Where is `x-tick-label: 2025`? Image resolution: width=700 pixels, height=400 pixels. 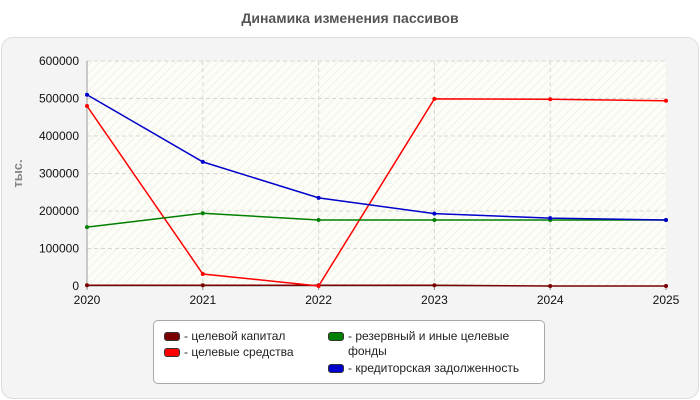
x-tick-label: 2025 is located at coordinates (666, 300).